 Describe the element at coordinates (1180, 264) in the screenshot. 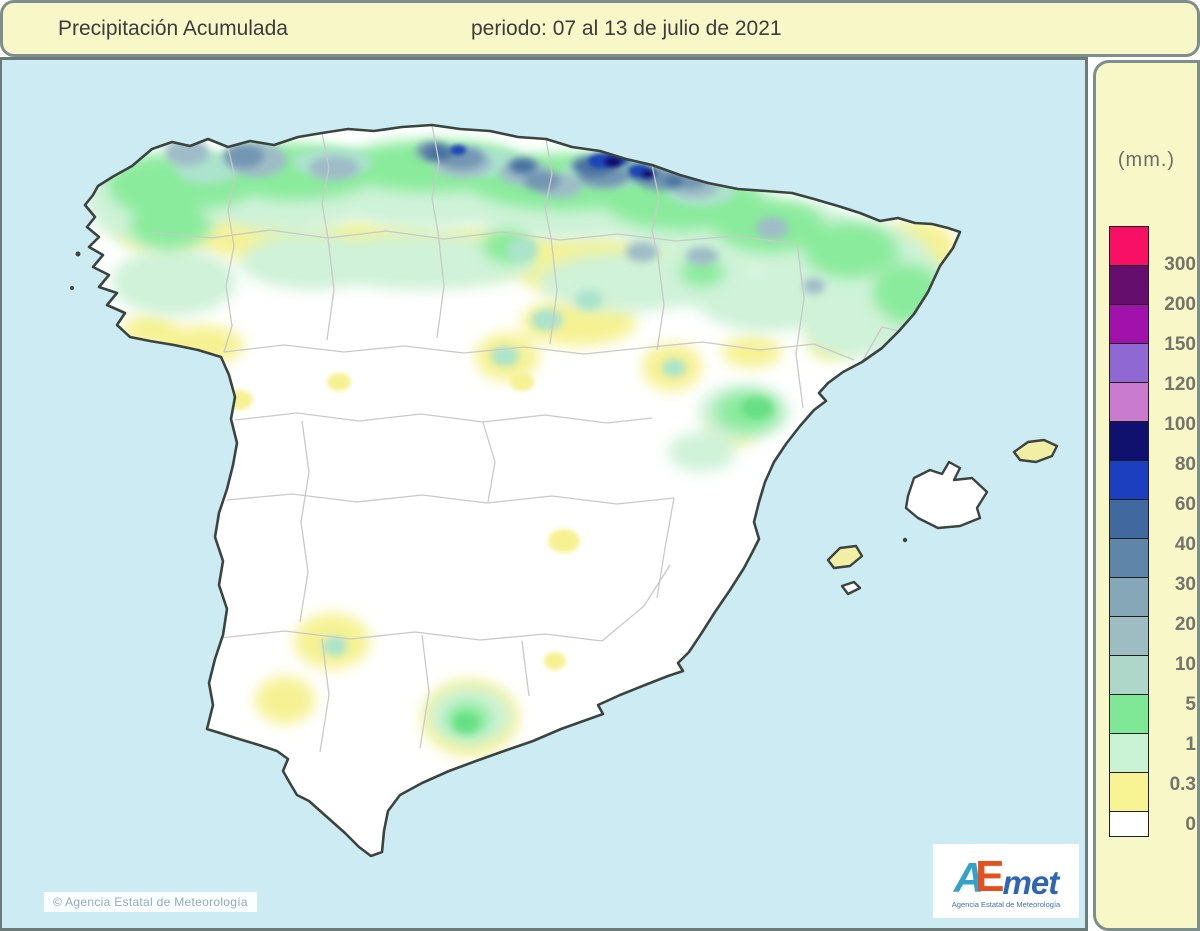

I see `legend-scale-label: 300` at that location.